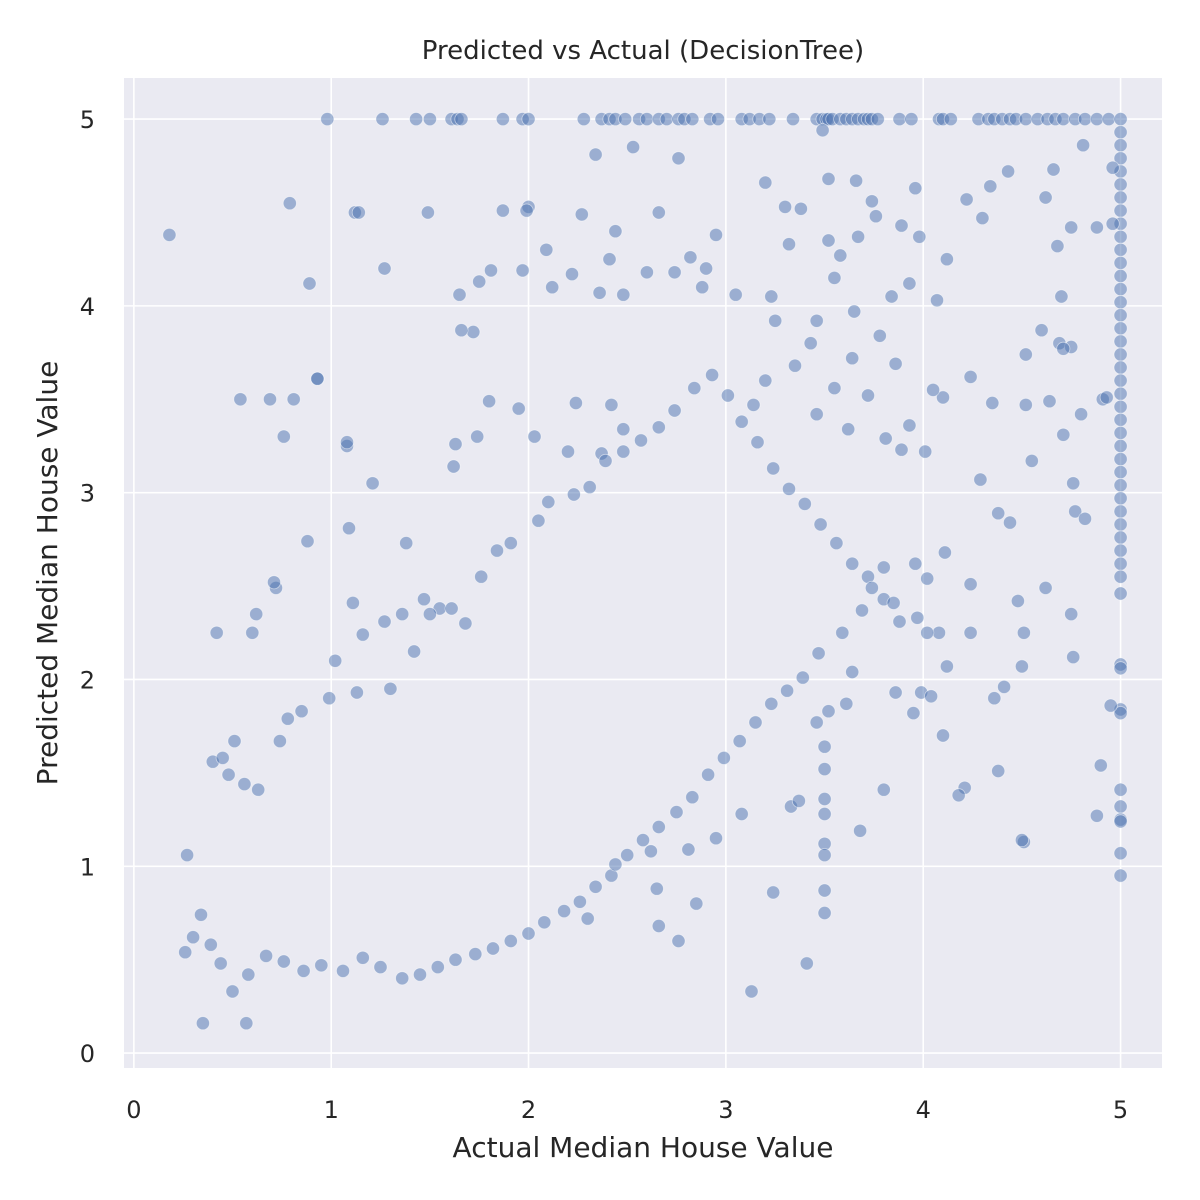 Image resolution: width=1200 pixels, height=1200 pixels. What do you see at coordinates (133, 1110) in the screenshot?
I see `x-tick-label: 0` at bounding box center [133, 1110].